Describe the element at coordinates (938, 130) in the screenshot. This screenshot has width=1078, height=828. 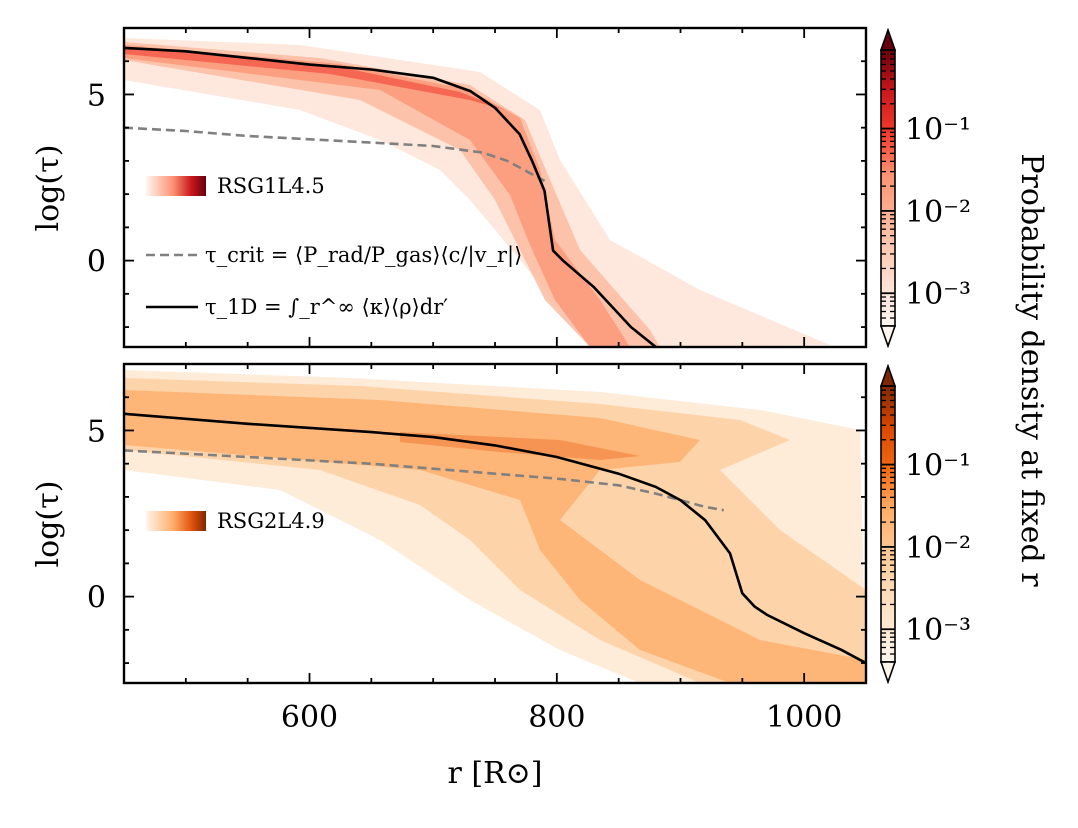
I see `colorbar-top-tick-label: 10⁻¹` at that location.